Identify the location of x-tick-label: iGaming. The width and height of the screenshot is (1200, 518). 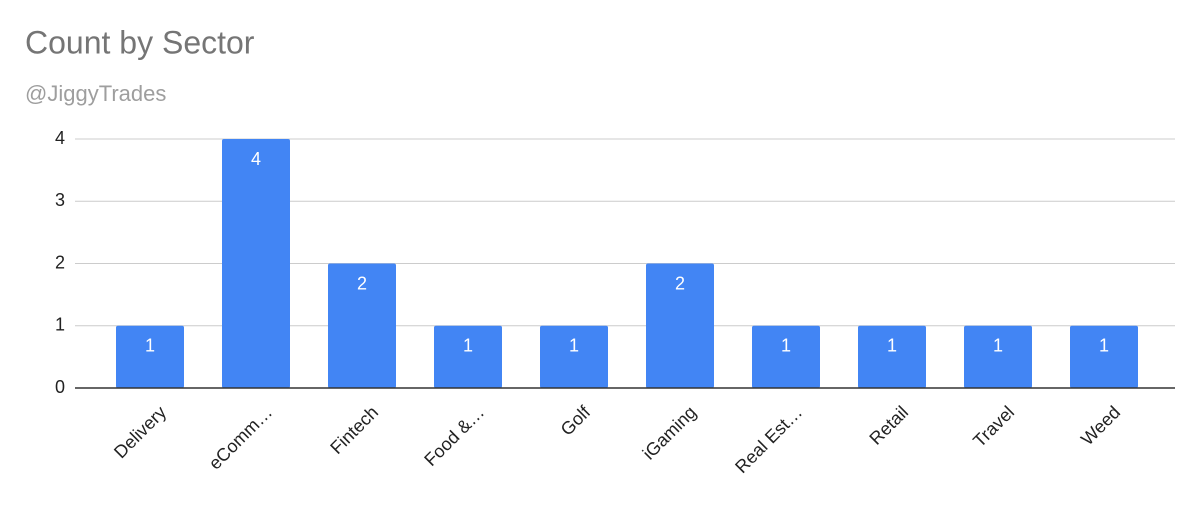
(670, 433).